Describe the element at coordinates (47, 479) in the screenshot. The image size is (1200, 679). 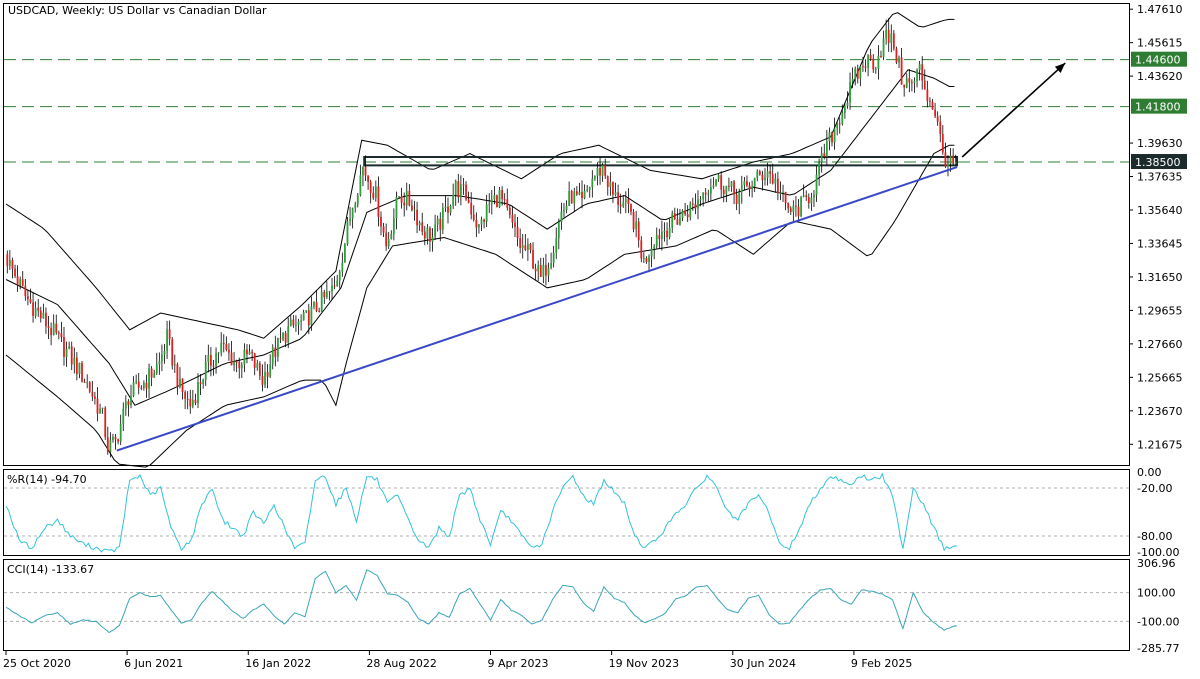
I see `williams-r-title: %R(14) -94.70` at that location.